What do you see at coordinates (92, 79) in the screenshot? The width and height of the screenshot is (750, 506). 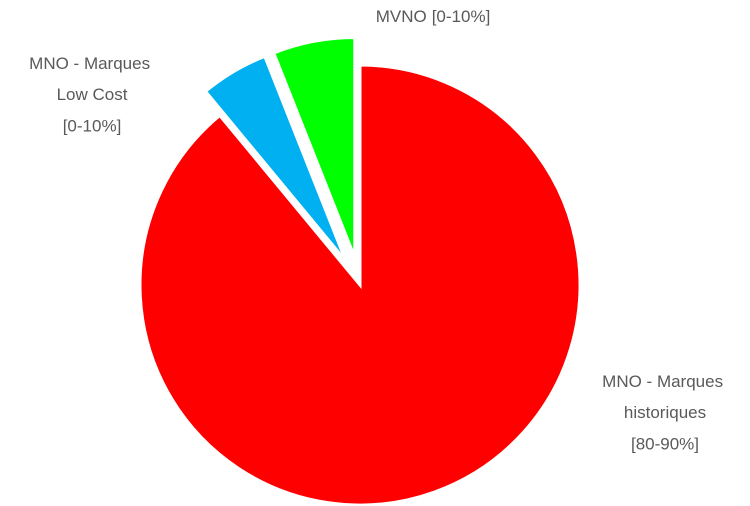 I see `category-label: MNO - Marques Low Cost` at bounding box center [92, 79].